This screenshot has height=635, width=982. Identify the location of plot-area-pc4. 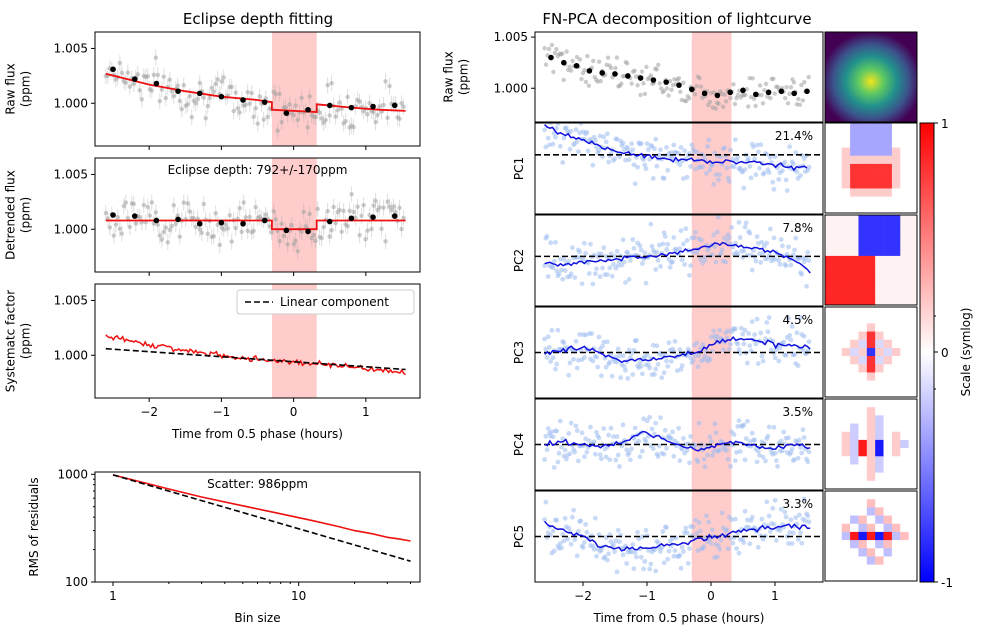
(679, 444).